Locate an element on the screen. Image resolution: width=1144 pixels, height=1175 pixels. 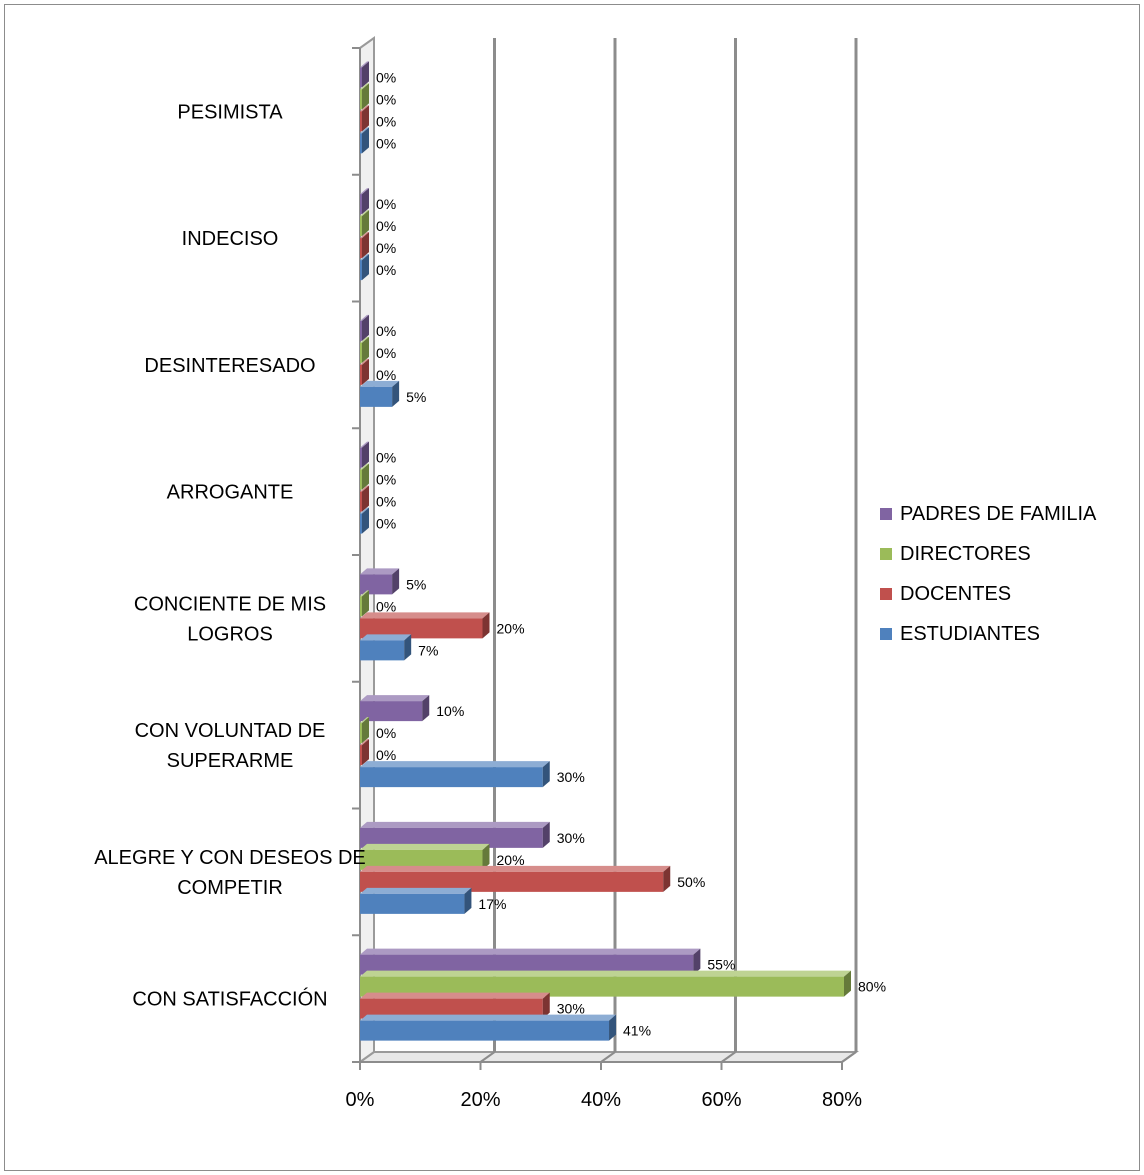
legend-entry: DIRECTORES is located at coordinates (965, 554).